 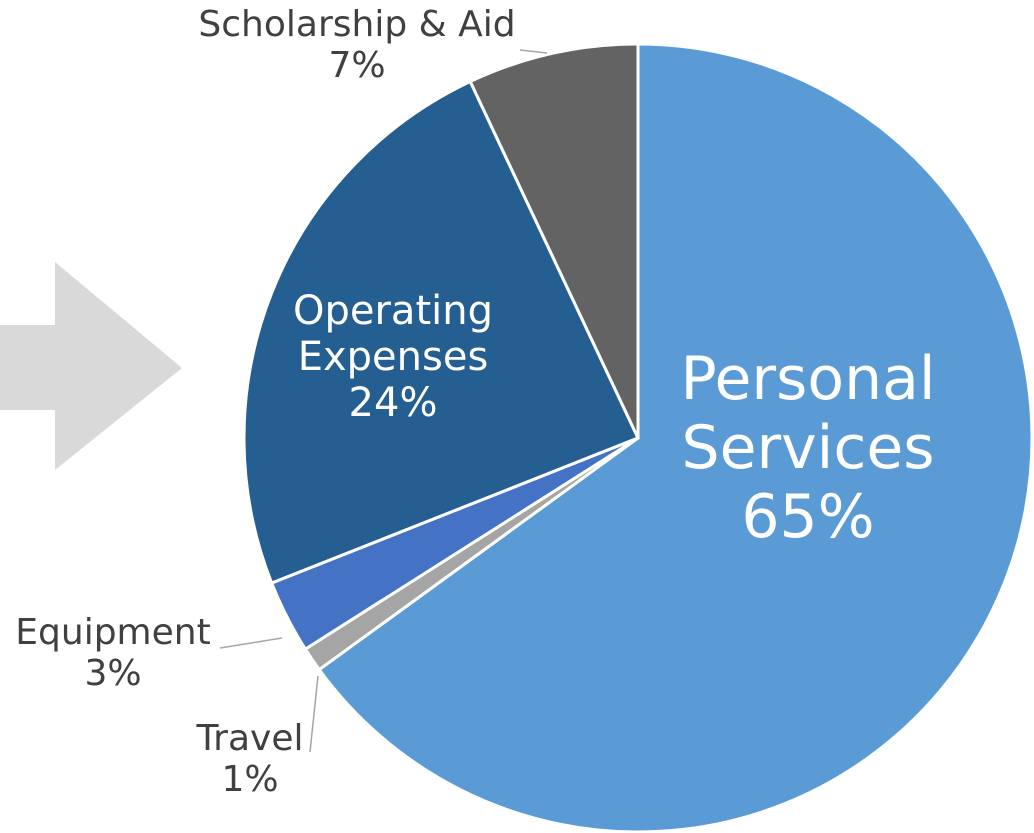 I want to click on slice-label: Equipment 3%, so click(x=116, y=653).